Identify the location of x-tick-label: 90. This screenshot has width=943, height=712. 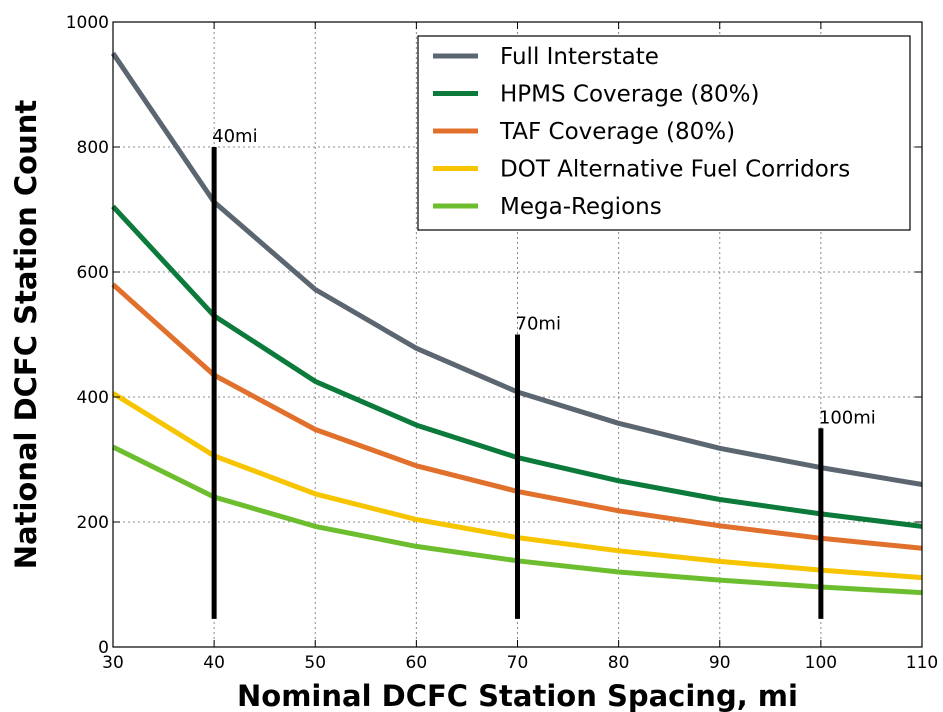
(720, 663).